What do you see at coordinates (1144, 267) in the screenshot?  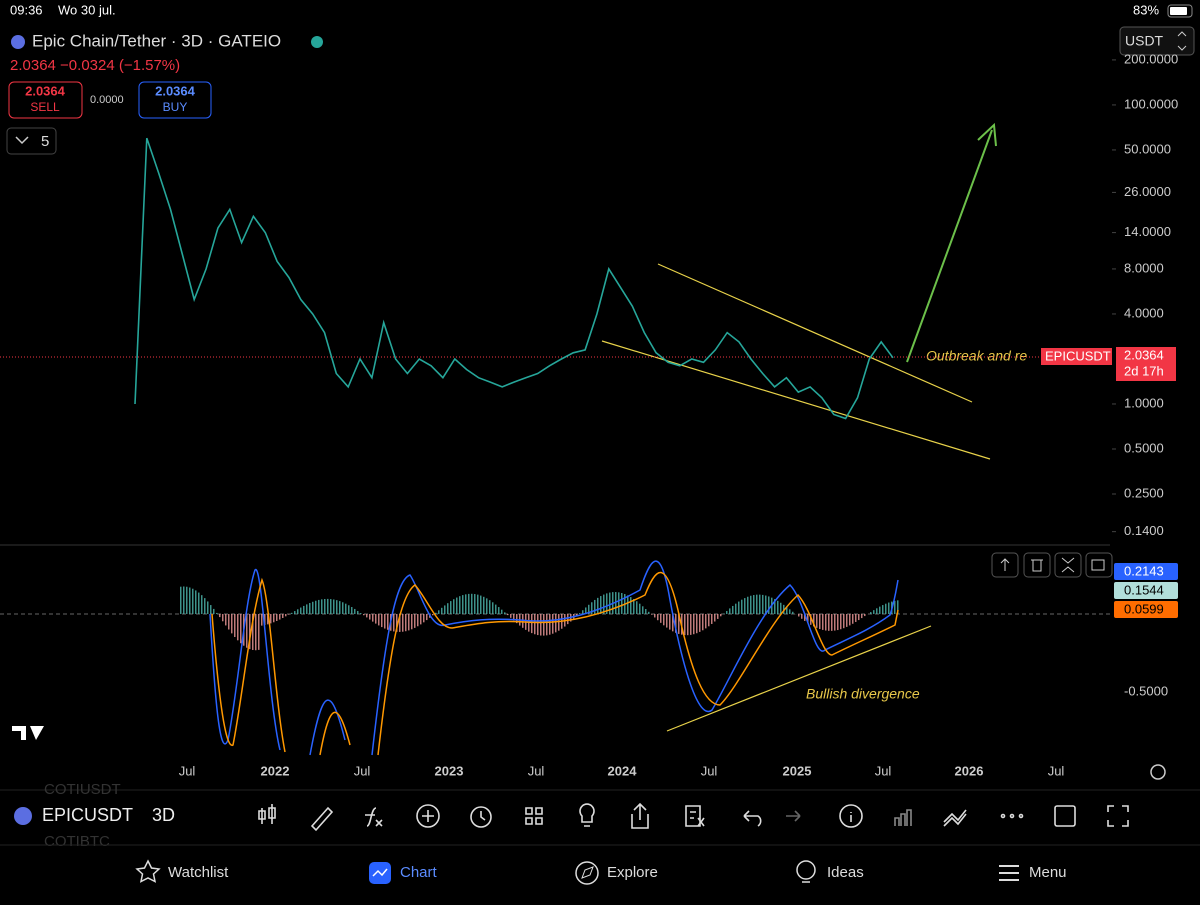 I see `y-tick-label: 8.0000` at bounding box center [1144, 267].